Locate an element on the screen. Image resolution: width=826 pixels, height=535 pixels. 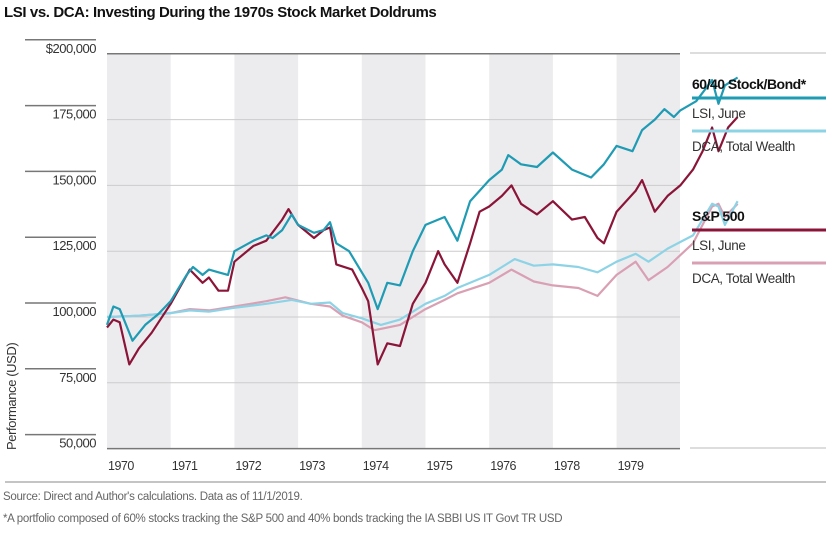
y-tick-label: 175,000 is located at coordinates (75, 114).